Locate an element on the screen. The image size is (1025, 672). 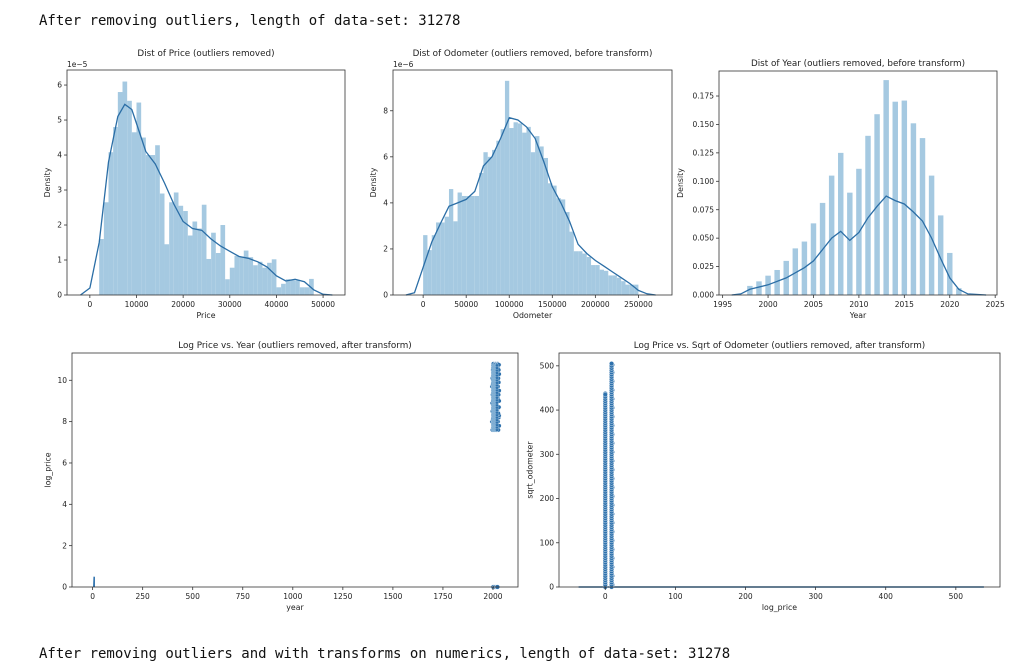
y-tick-label: 6 is located at coordinates (59, 85).